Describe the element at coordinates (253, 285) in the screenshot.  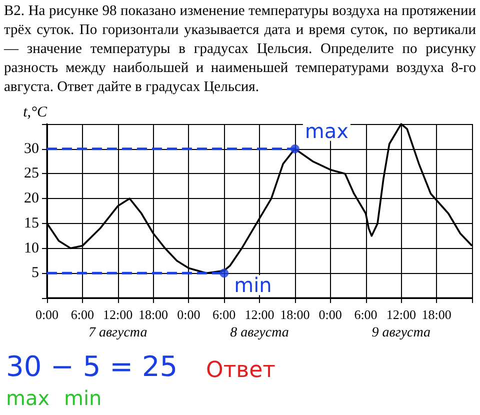
I see `annotation: min` at that location.